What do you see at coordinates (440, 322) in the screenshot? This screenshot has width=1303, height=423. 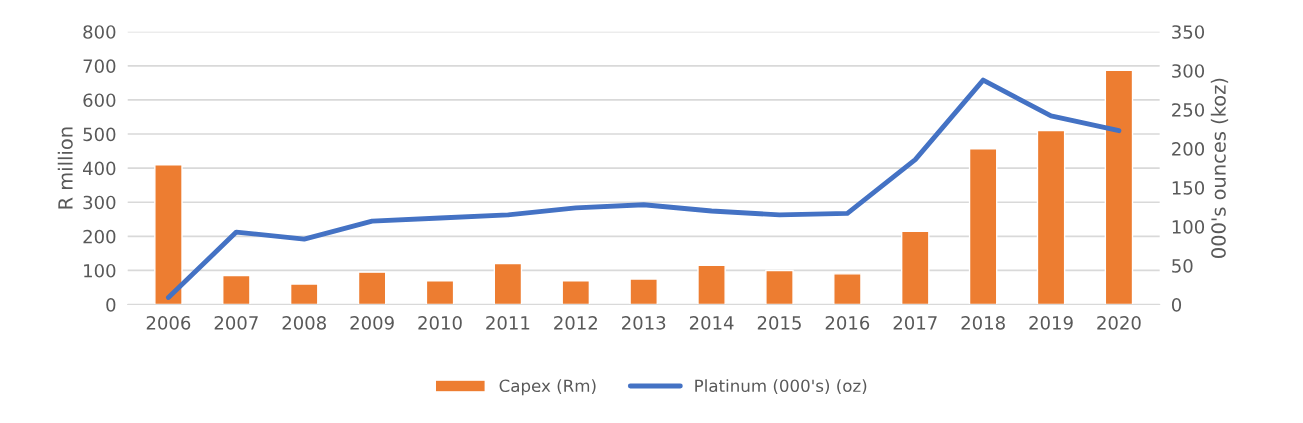 I see `x-tick-label: 2010` at bounding box center [440, 322].